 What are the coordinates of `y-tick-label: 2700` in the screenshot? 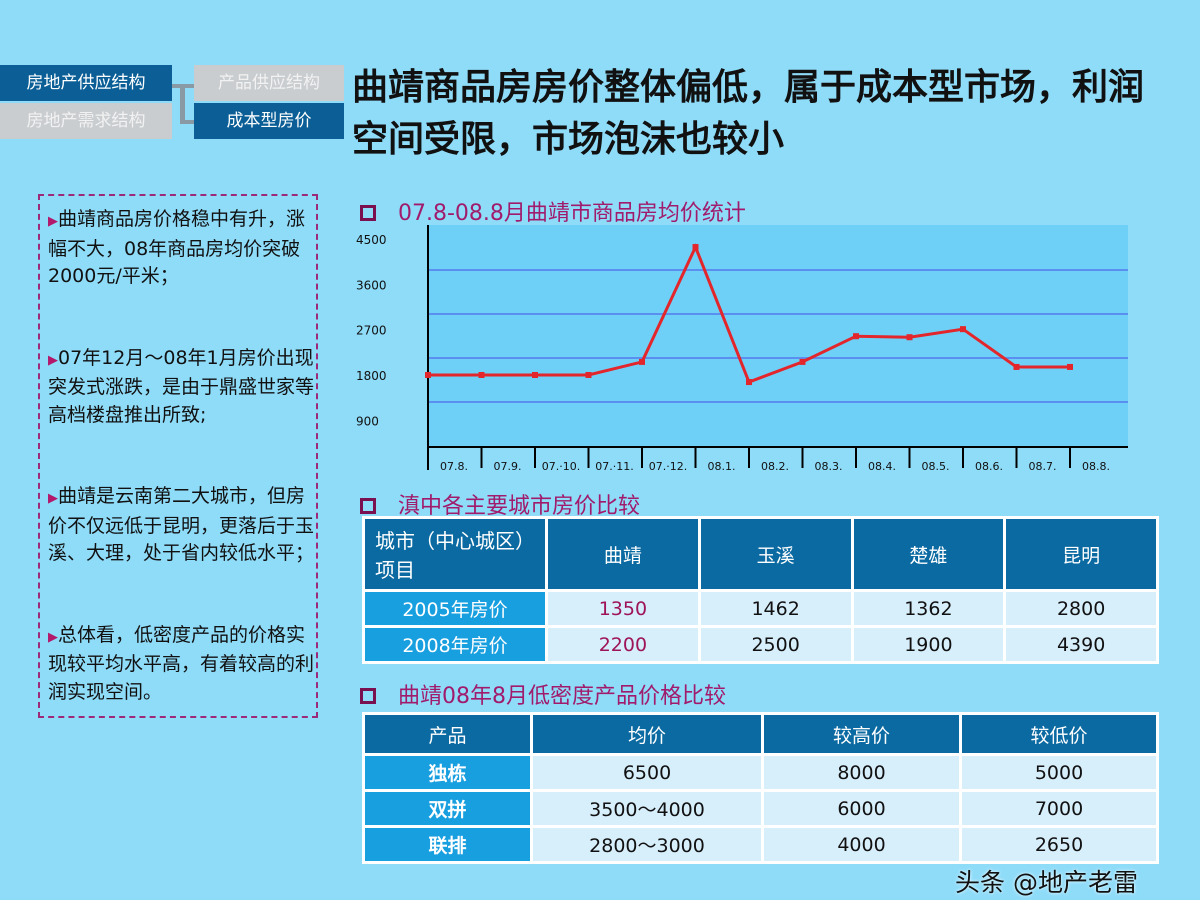 It's located at (371, 331).